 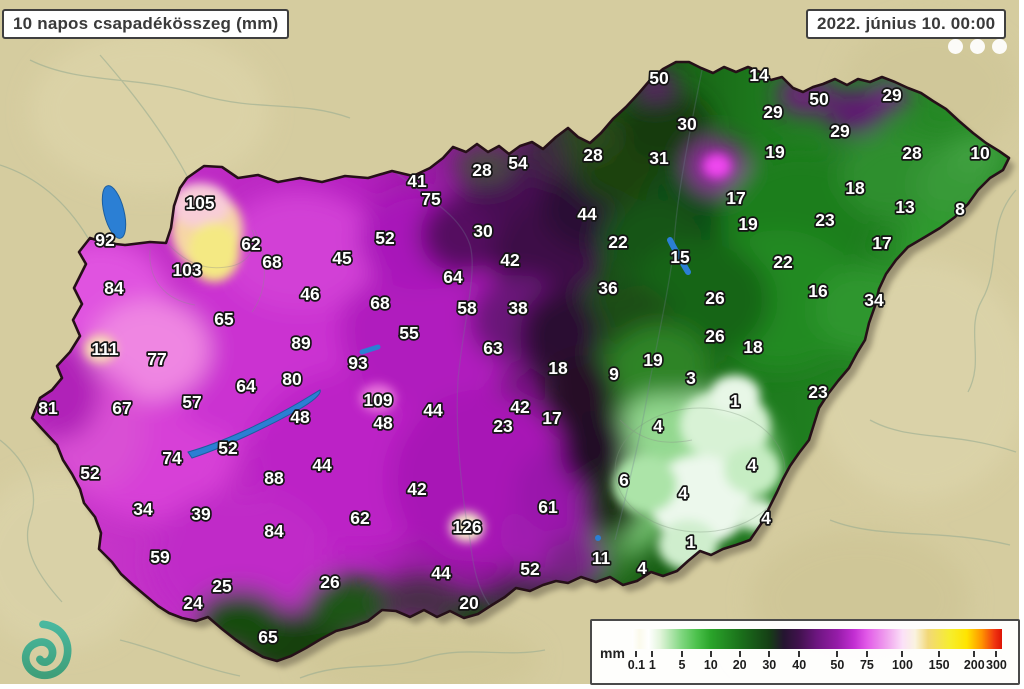 I want to click on scale-tick-label: 300, so click(x=996, y=665).